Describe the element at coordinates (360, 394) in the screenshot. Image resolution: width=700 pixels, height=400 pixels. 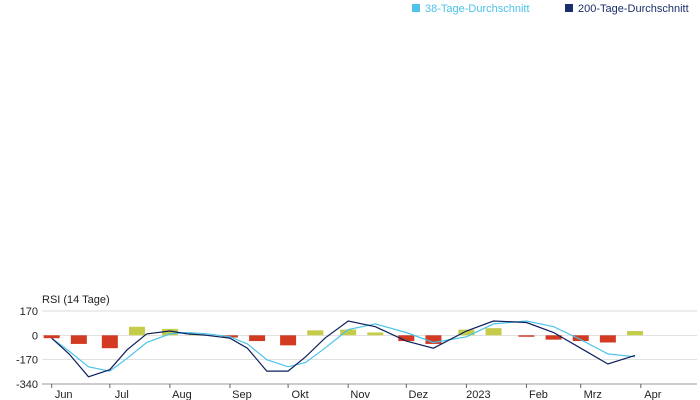
I see `x-tick-label: Nov` at that location.